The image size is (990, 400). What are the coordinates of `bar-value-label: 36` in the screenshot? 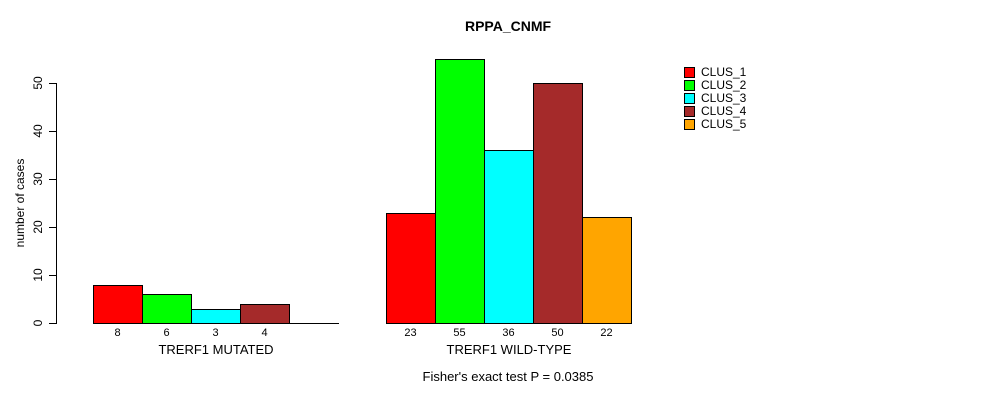 It's located at (508, 333).